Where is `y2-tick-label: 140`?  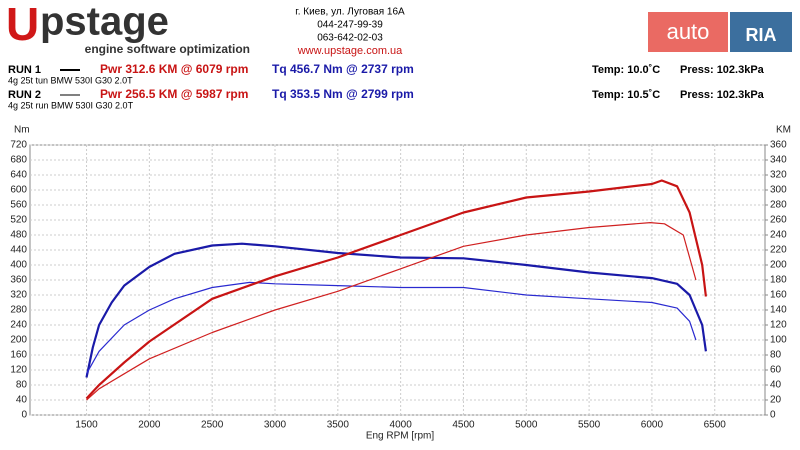
y2-tick-label: 140 is located at coordinates (778, 310).